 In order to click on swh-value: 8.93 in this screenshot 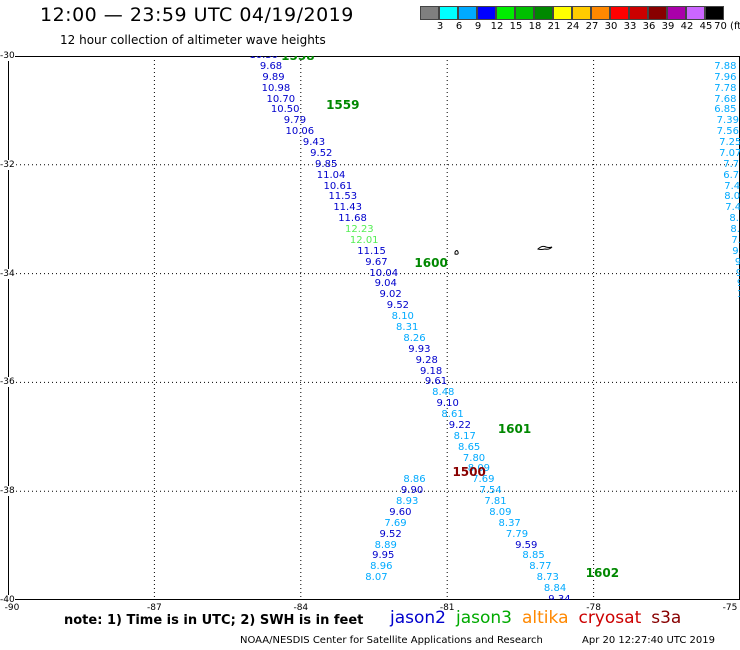, I will do `click(407, 502)`.